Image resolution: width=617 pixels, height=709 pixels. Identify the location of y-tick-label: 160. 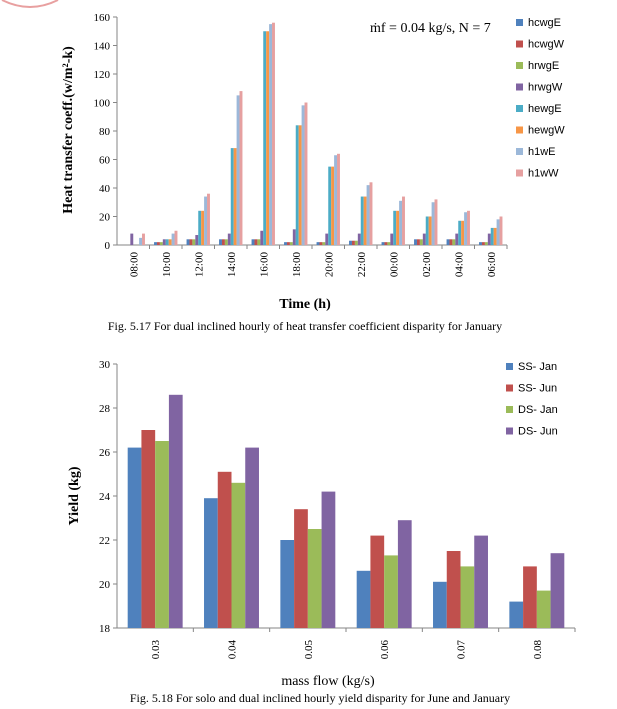
(102, 18).